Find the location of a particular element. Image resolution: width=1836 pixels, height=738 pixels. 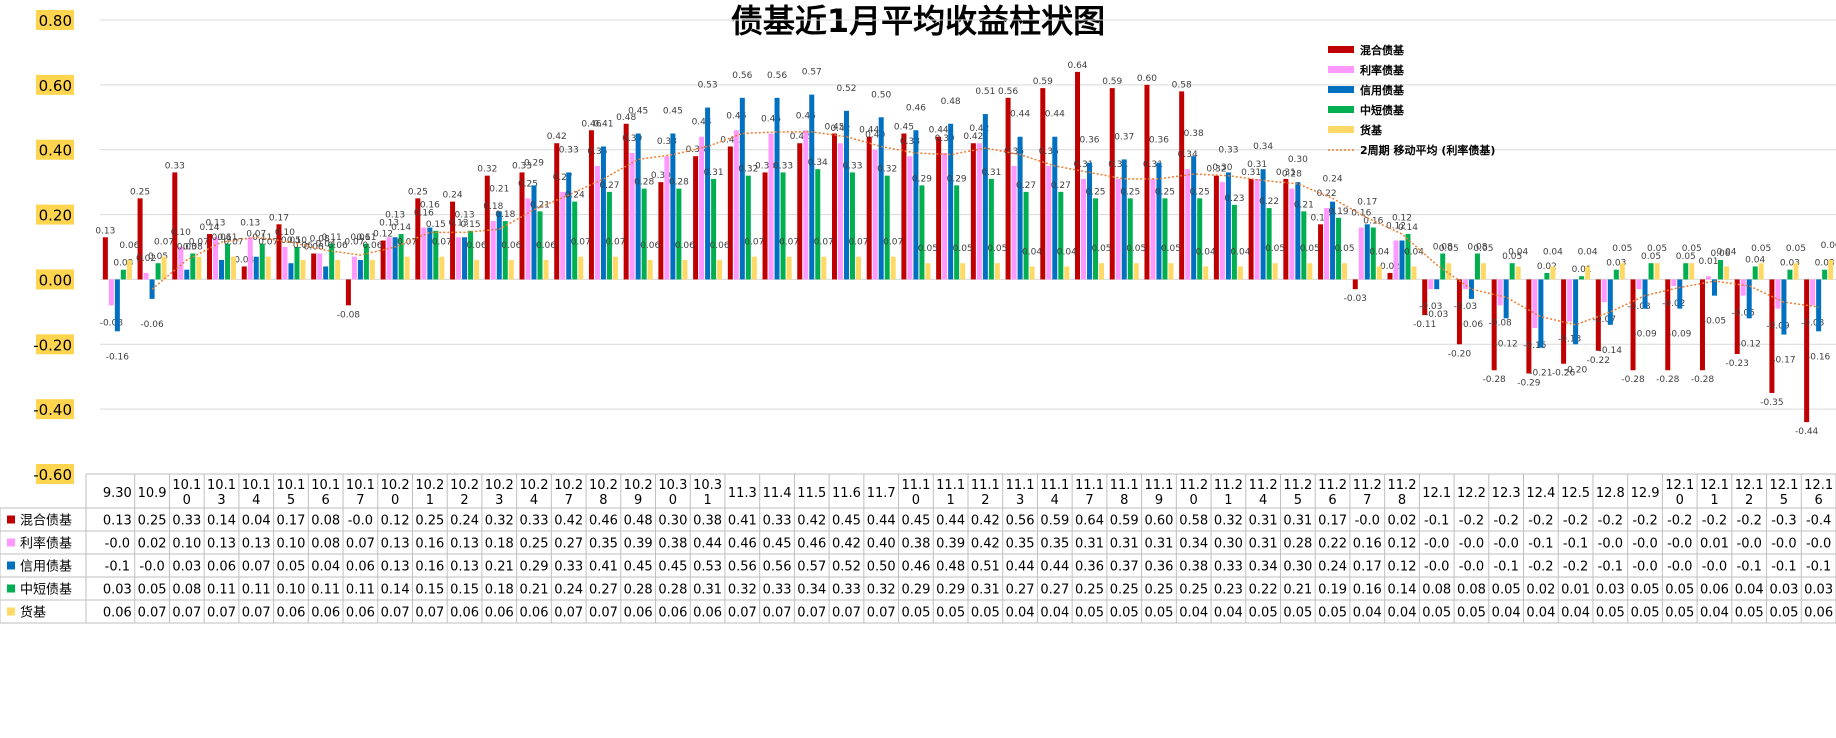

table-cell: 0.32 is located at coordinates (881, 590).